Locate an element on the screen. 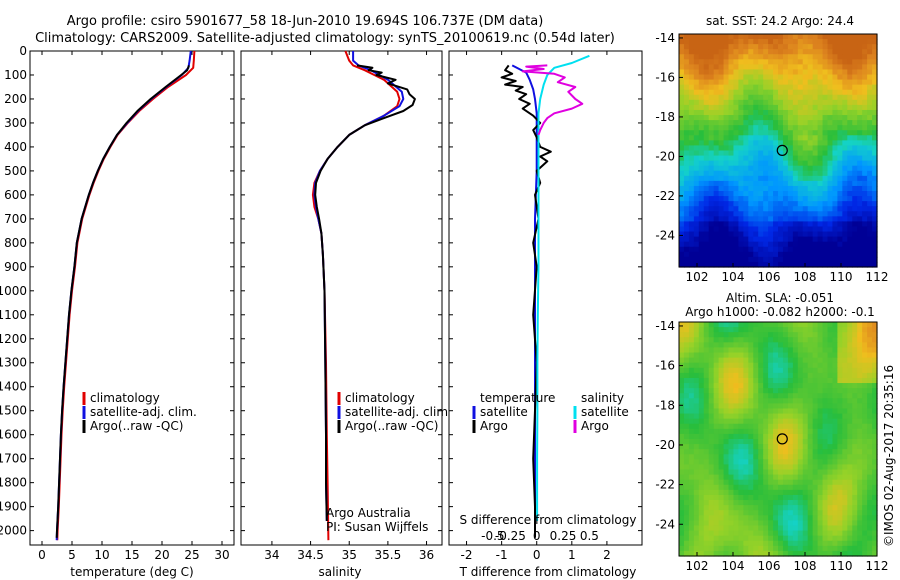 The image size is (900, 580). salinity-x-label: salinity is located at coordinates (339, 572).